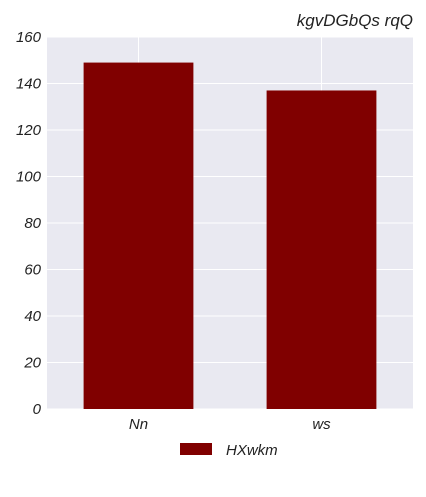 The width and height of the screenshot is (426, 497). I want to click on y-tick-label: 0, so click(37, 409).